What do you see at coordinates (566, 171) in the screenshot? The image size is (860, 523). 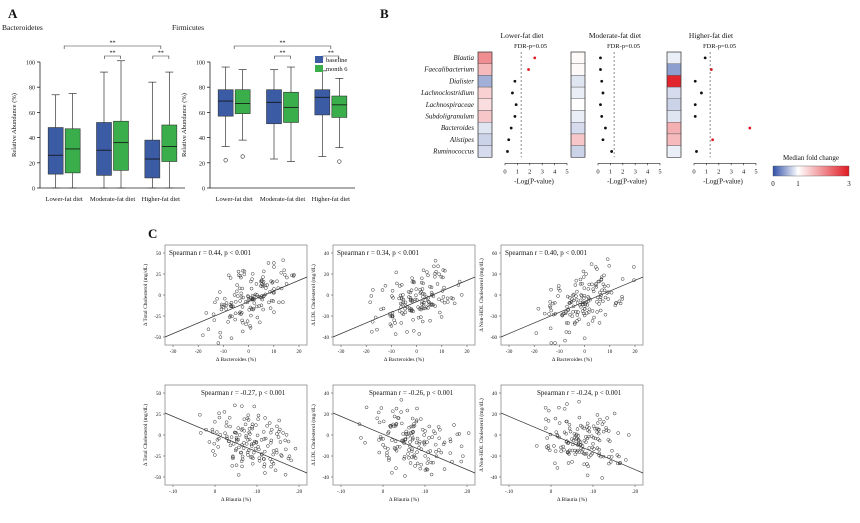 I see `x-tick-label: 5` at bounding box center [566, 171].